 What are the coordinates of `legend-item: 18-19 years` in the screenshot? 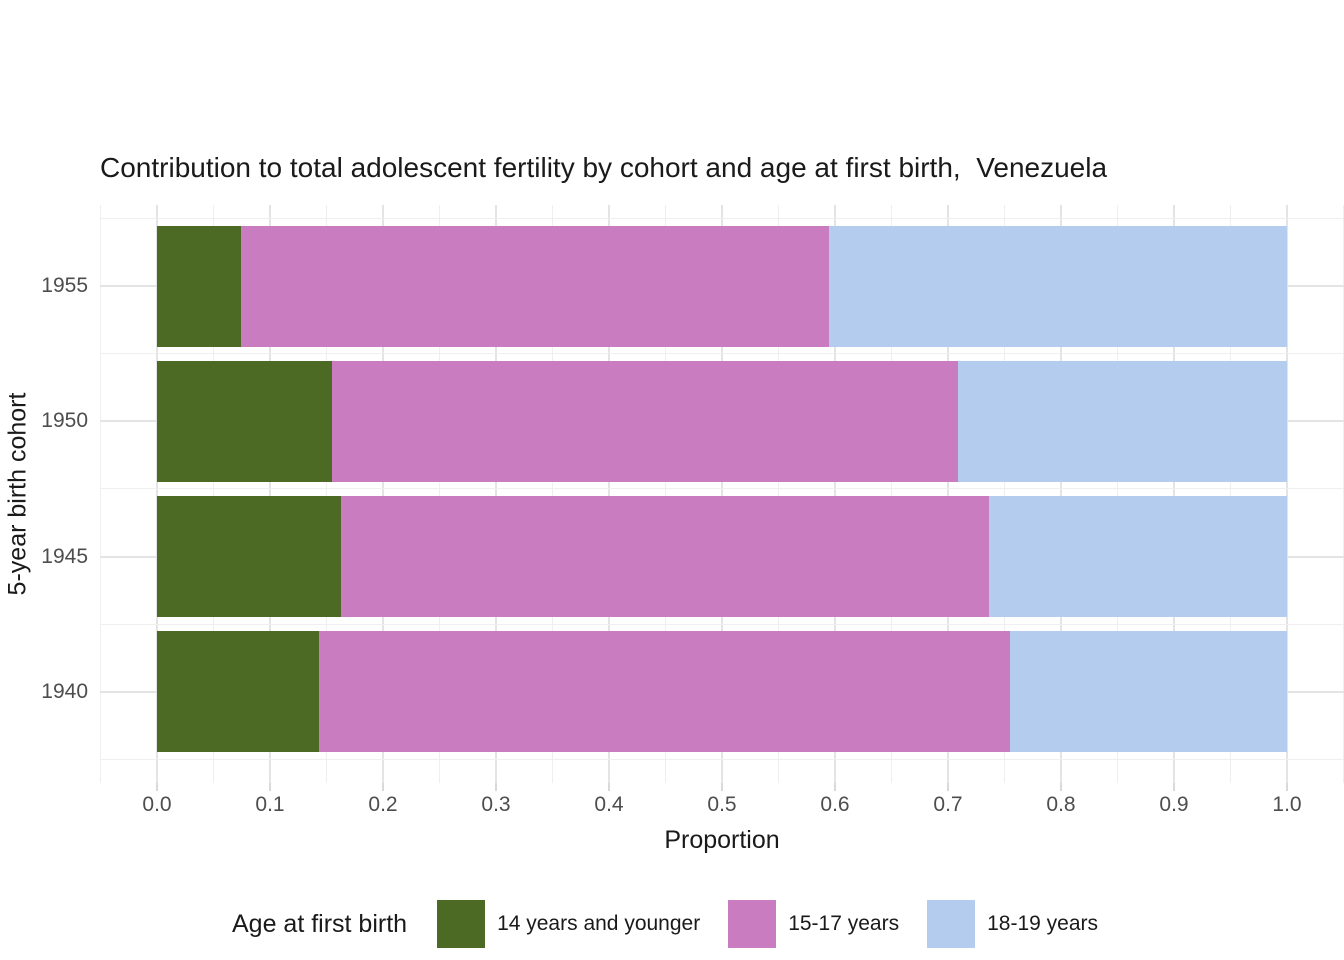 It's located at (1012, 924).